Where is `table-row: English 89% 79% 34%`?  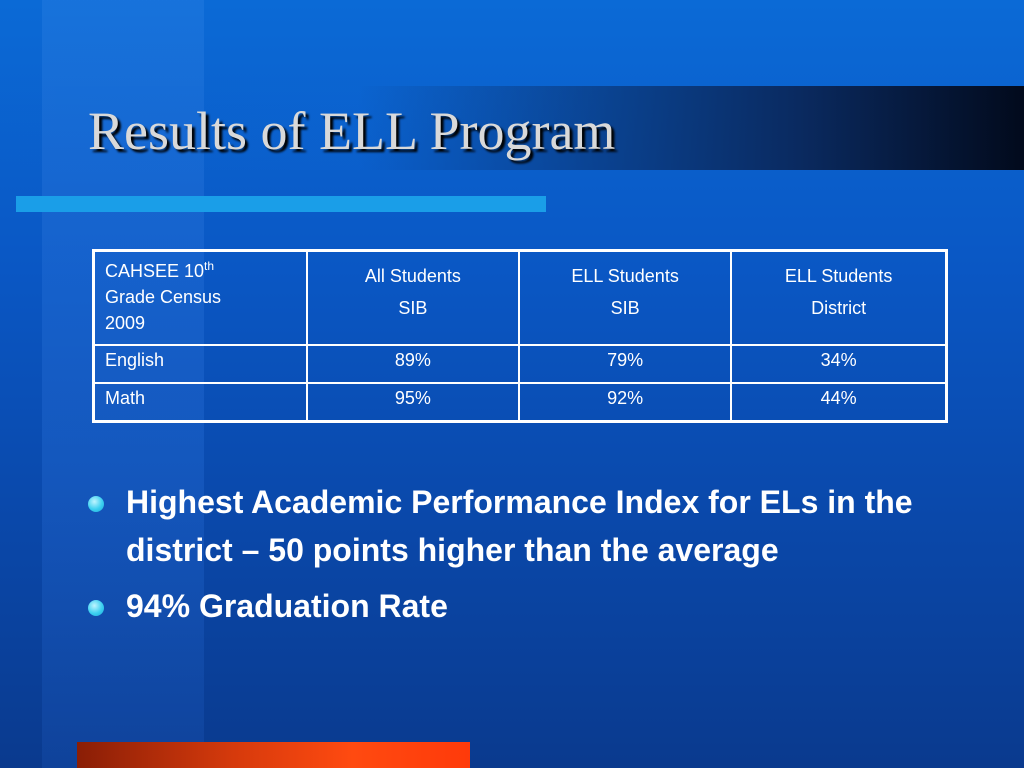 table-row: English 89% 79% 34% is located at coordinates (520, 364).